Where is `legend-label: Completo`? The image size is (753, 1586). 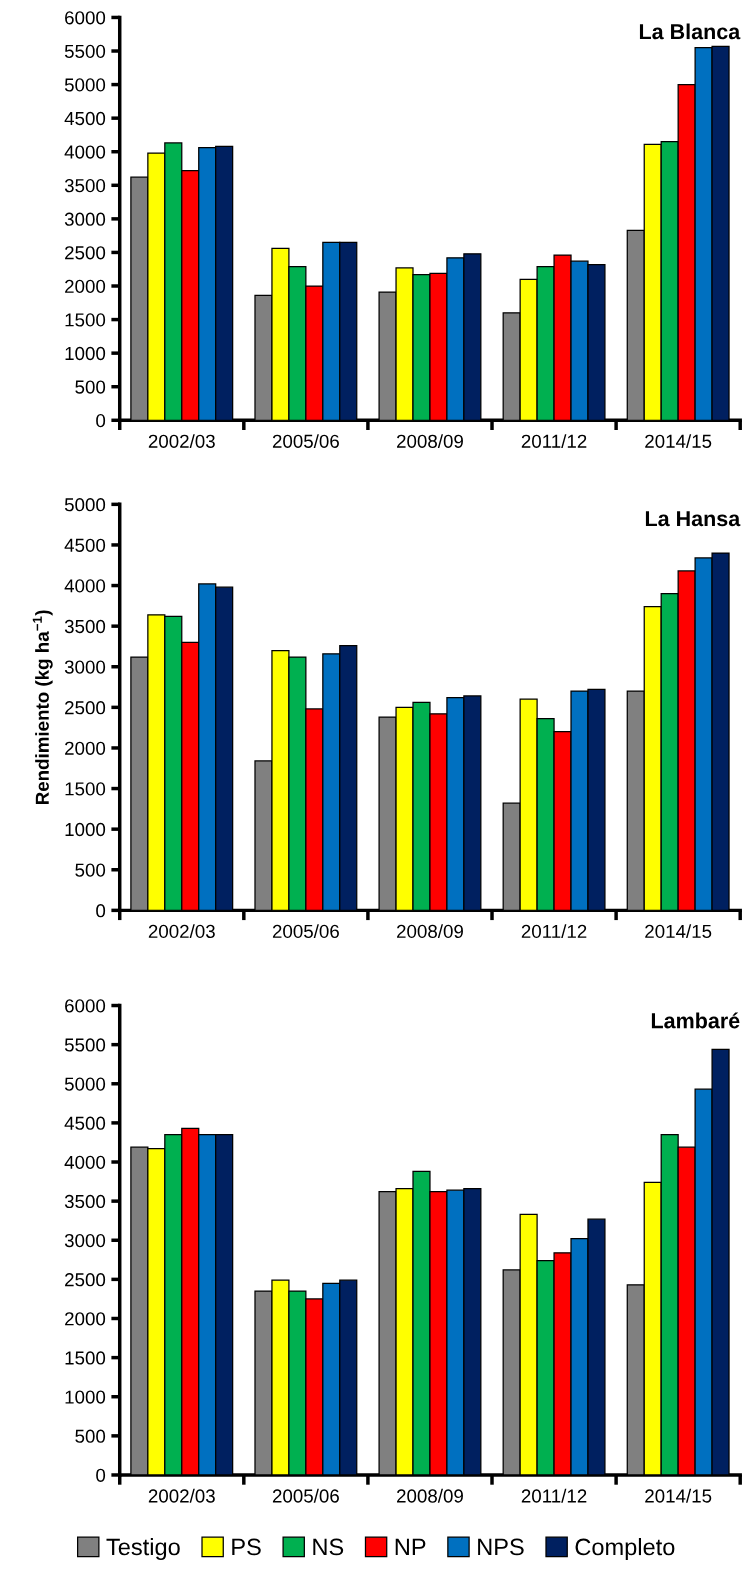
legend-label: Completo is located at coordinates (625, 1548).